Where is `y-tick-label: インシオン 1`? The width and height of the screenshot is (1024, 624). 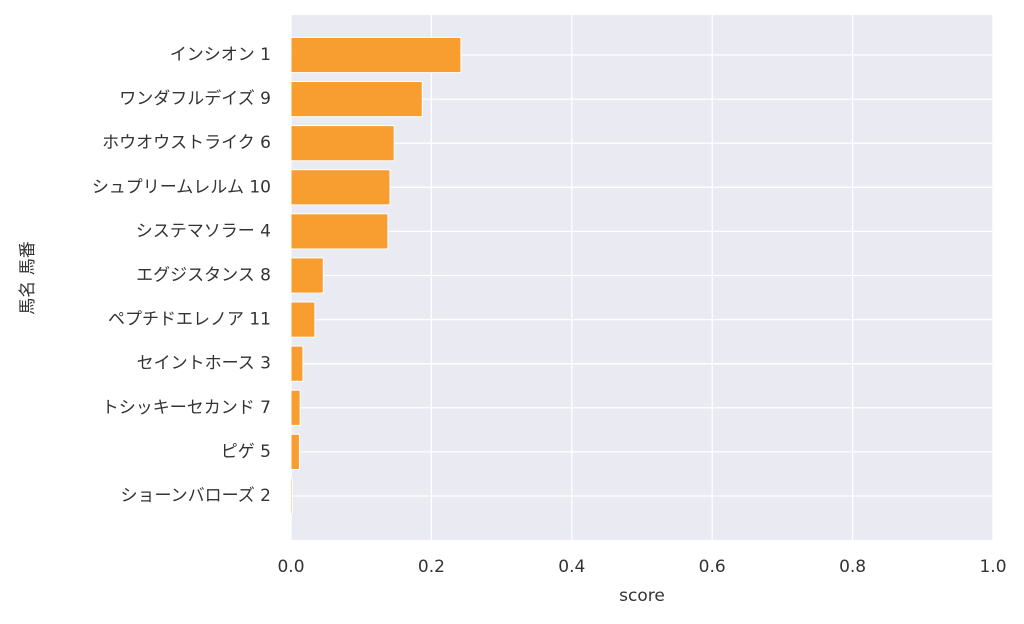
y-tick-label: インシオン 1 is located at coordinates (220, 55).